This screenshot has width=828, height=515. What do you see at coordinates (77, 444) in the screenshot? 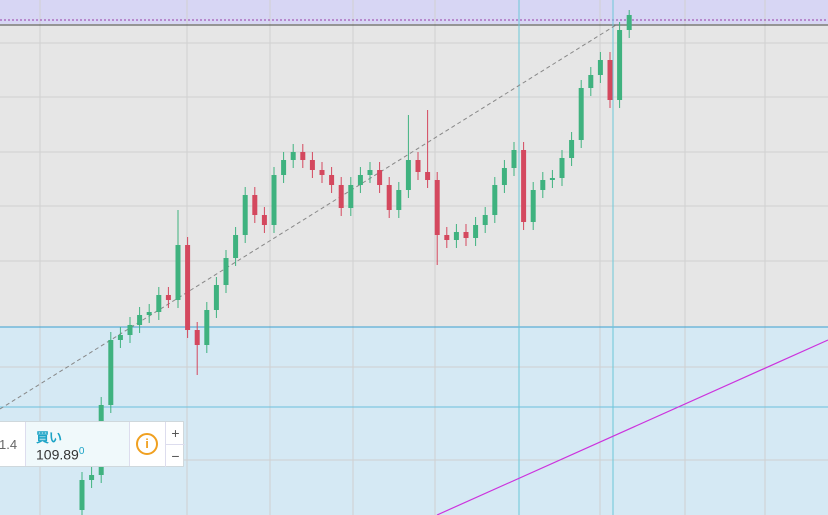
I see `buy-button: 買い 109.890` at bounding box center [77, 444].